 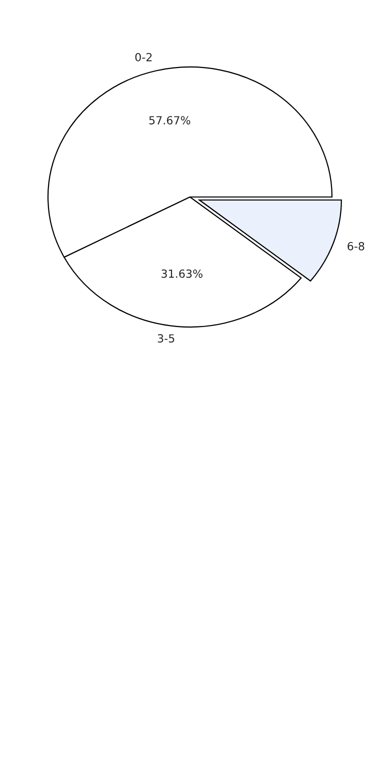 What do you see at coordinates (166, 338) in the screenshot?
I see `slice-label: 3-5` at bounding box center [166, 338].